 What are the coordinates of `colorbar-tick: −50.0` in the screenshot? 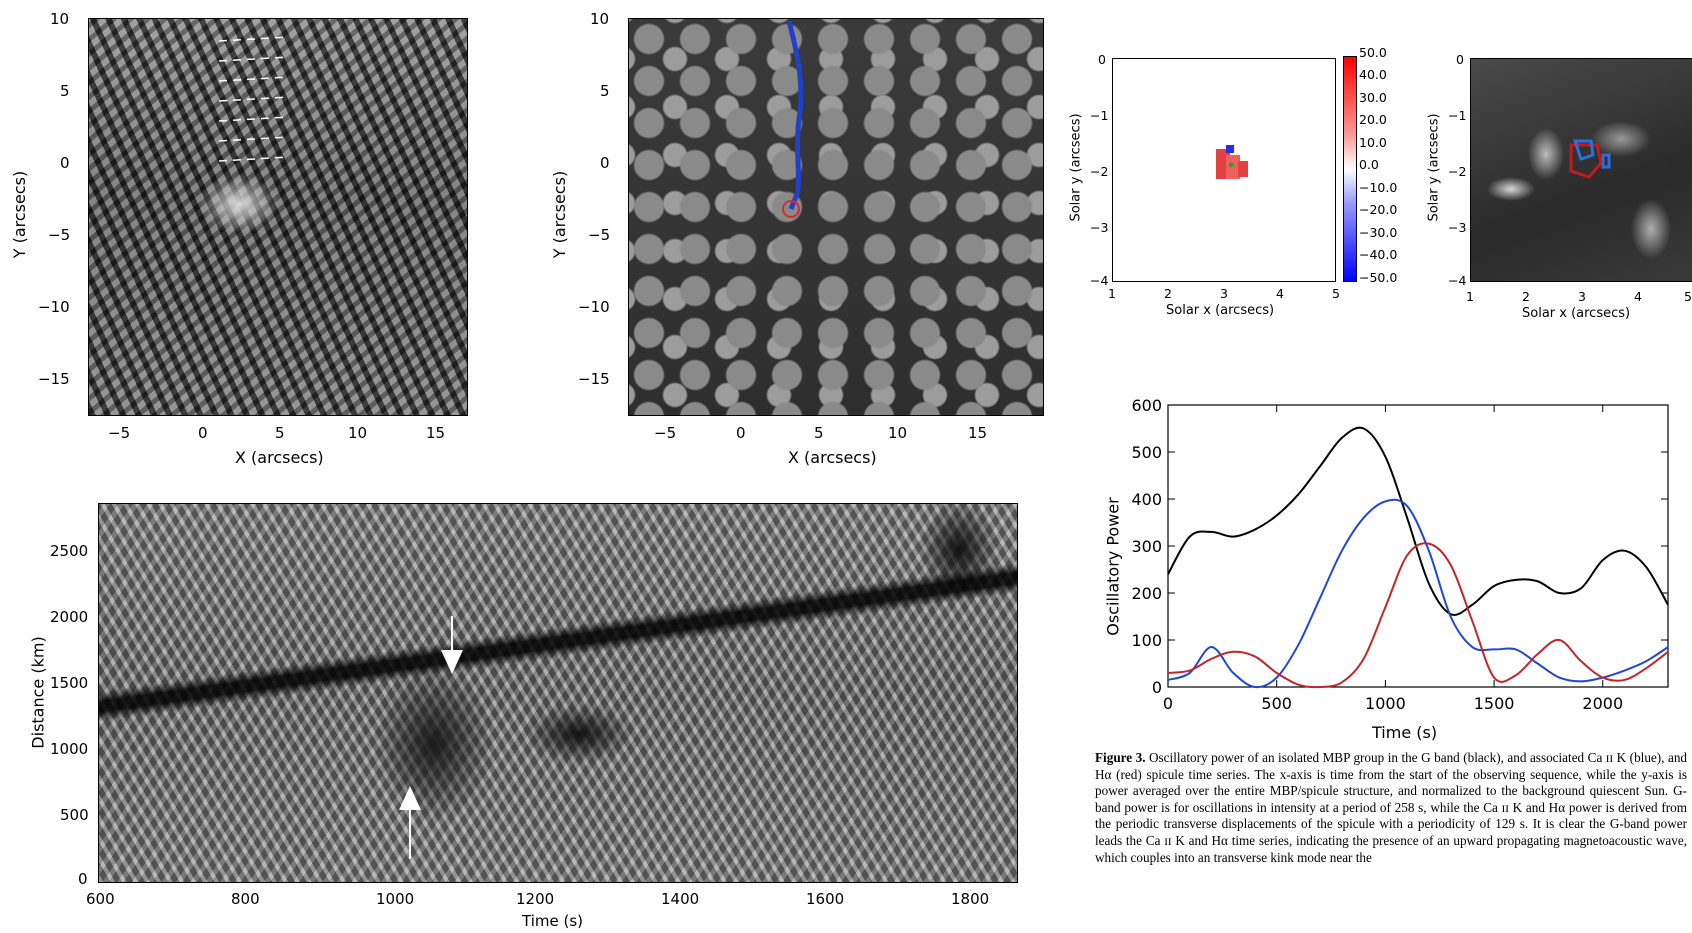 It's located at (1378, 277).